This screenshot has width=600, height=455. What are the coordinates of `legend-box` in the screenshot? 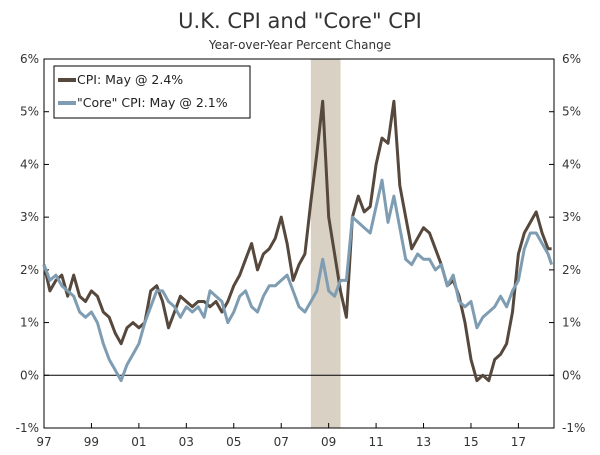 It's located at (152, 92).